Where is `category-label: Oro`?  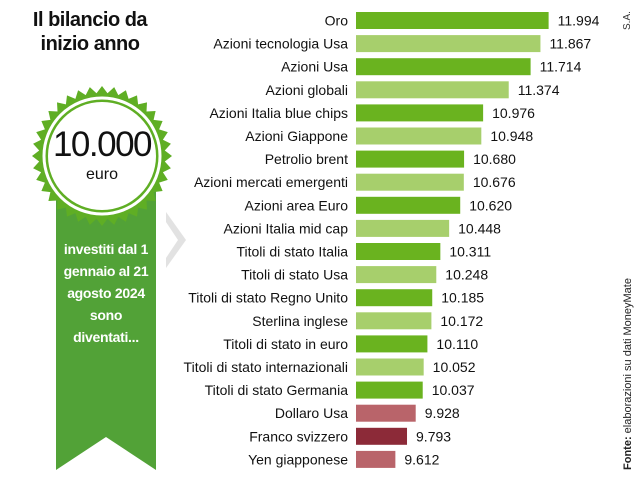
category-label: Oro is located at coordinates (337, 21).